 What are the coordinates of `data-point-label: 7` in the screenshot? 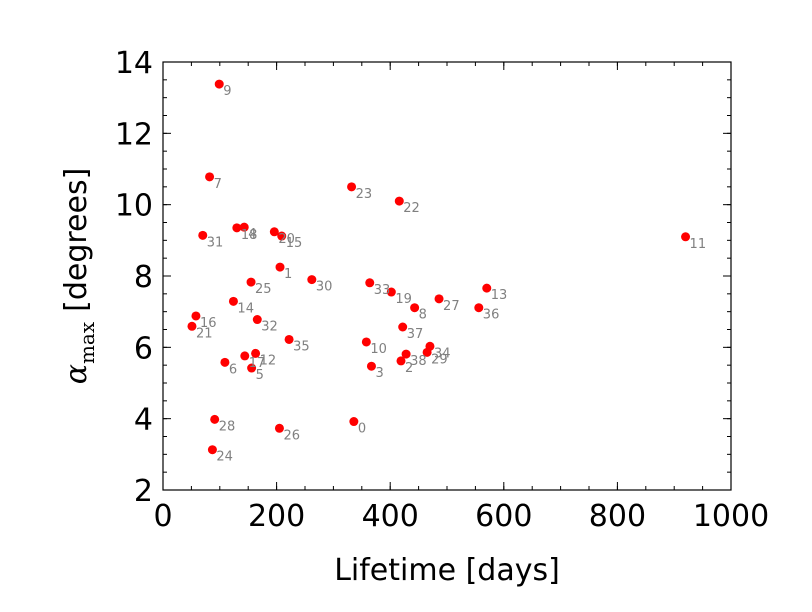 It's located at (218, 184).